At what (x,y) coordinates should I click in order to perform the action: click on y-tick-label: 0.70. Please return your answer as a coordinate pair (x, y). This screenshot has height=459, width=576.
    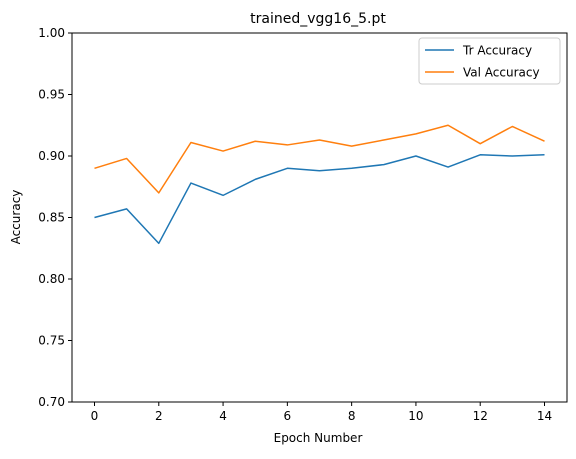
    Looking at the image, I should click on (51, 402).